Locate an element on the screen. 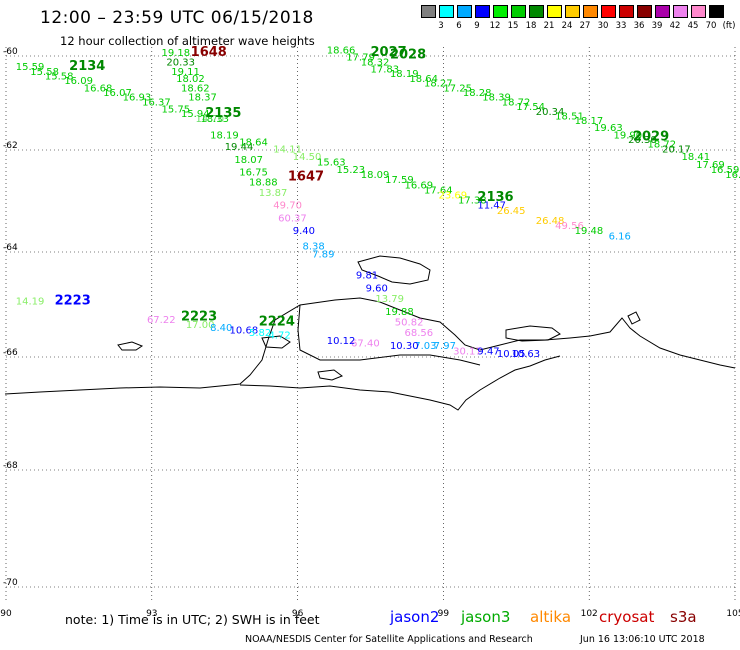  wave-height-reading: 15.75 is located at coordinates (176, 109).